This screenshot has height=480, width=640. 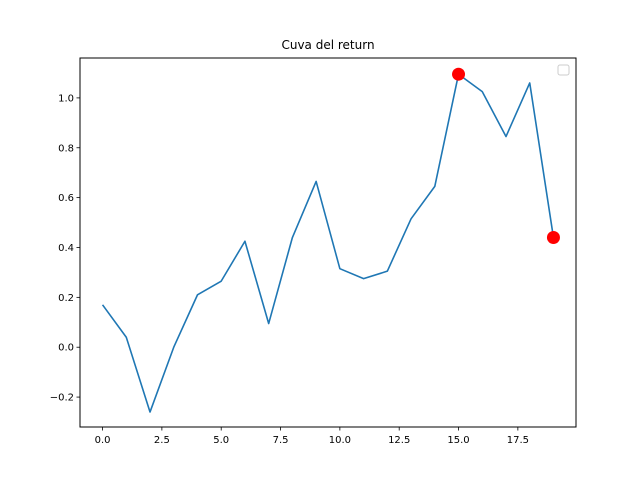 What do you see at coordinates (66, 248) in the screenshot?
I see `y-tick-label: 0.4` at bounding box center [66, 248].